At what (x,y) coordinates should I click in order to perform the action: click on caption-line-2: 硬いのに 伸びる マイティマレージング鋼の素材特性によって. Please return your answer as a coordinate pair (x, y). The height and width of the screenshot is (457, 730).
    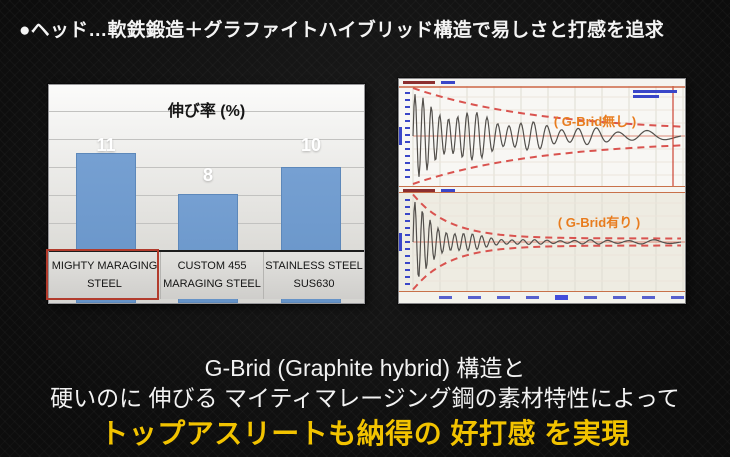
    Looking at the image, I should click on (365, 398).